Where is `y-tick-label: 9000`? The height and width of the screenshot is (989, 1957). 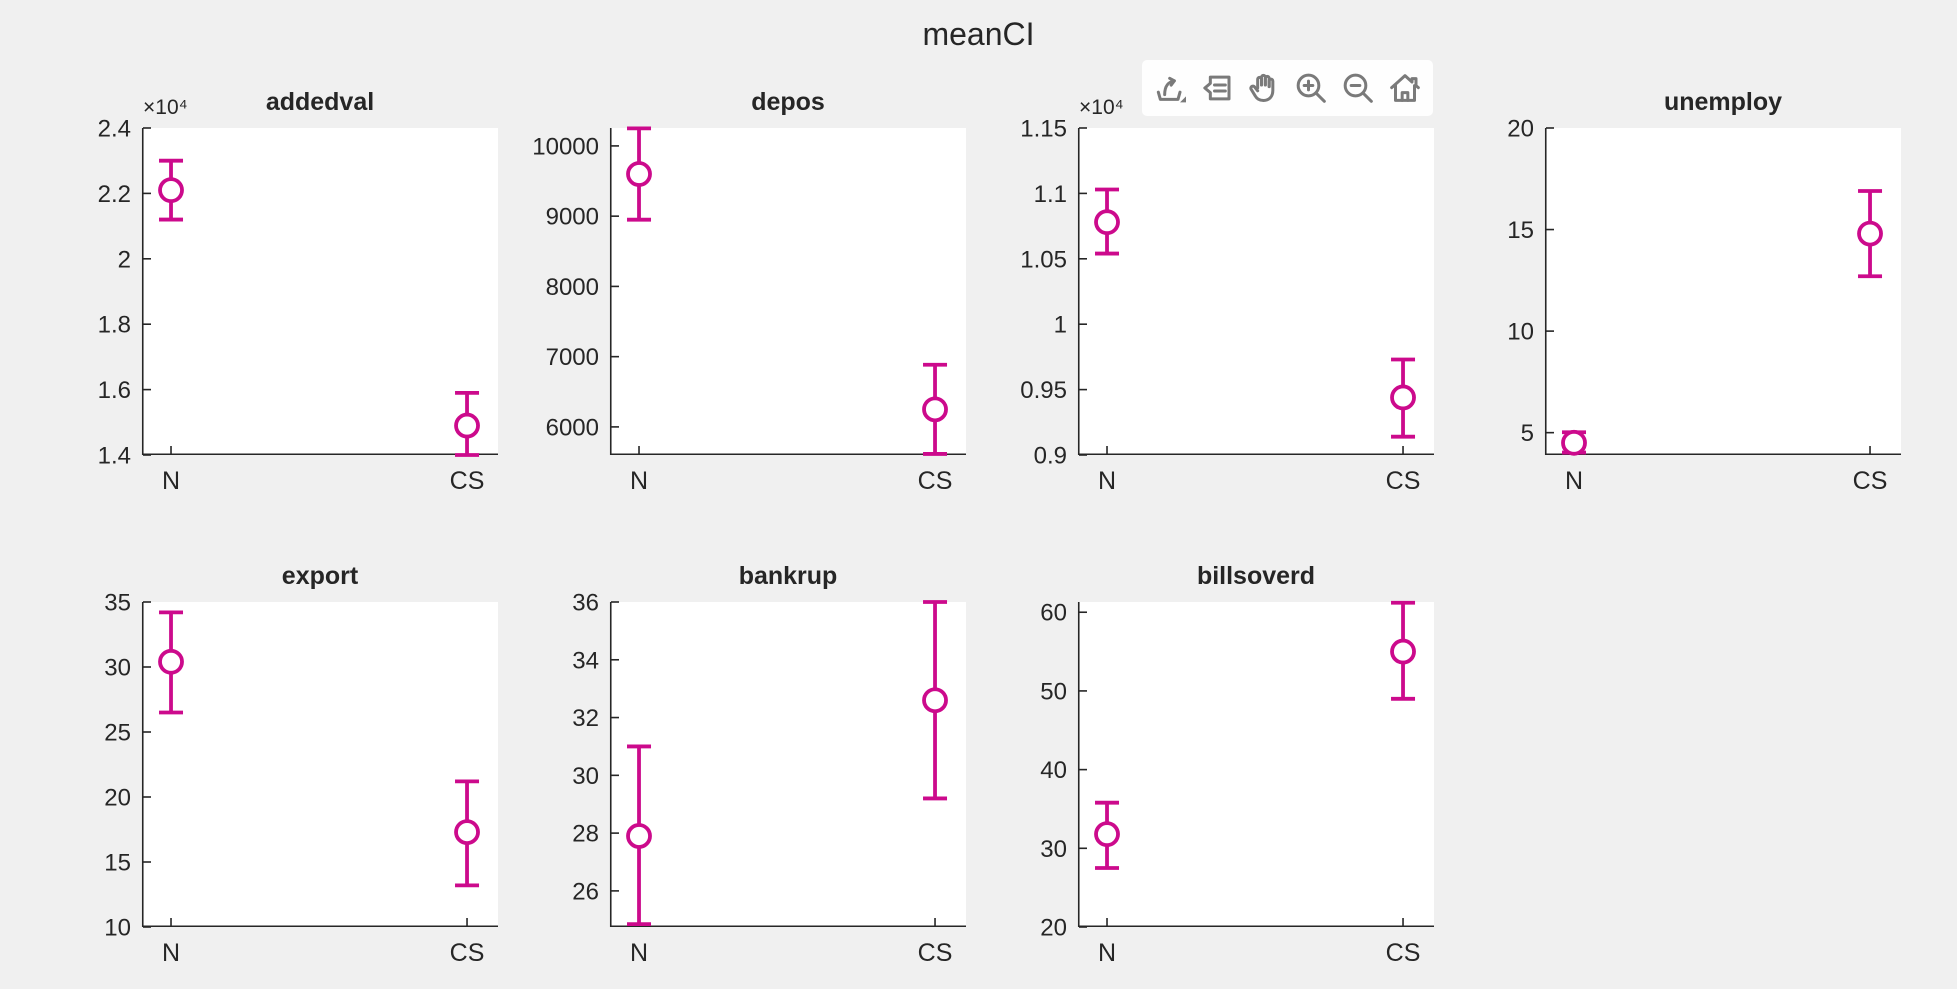
y-tick-label: 9000 is located at coordinates (572, 217).